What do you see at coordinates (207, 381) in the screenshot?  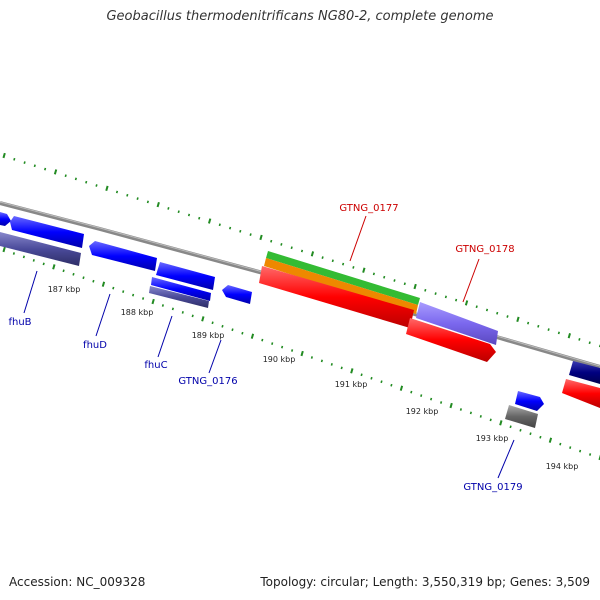 I see `gene-label-GTNG_0176: GTNG_0176` at bounding box center [207, 381].